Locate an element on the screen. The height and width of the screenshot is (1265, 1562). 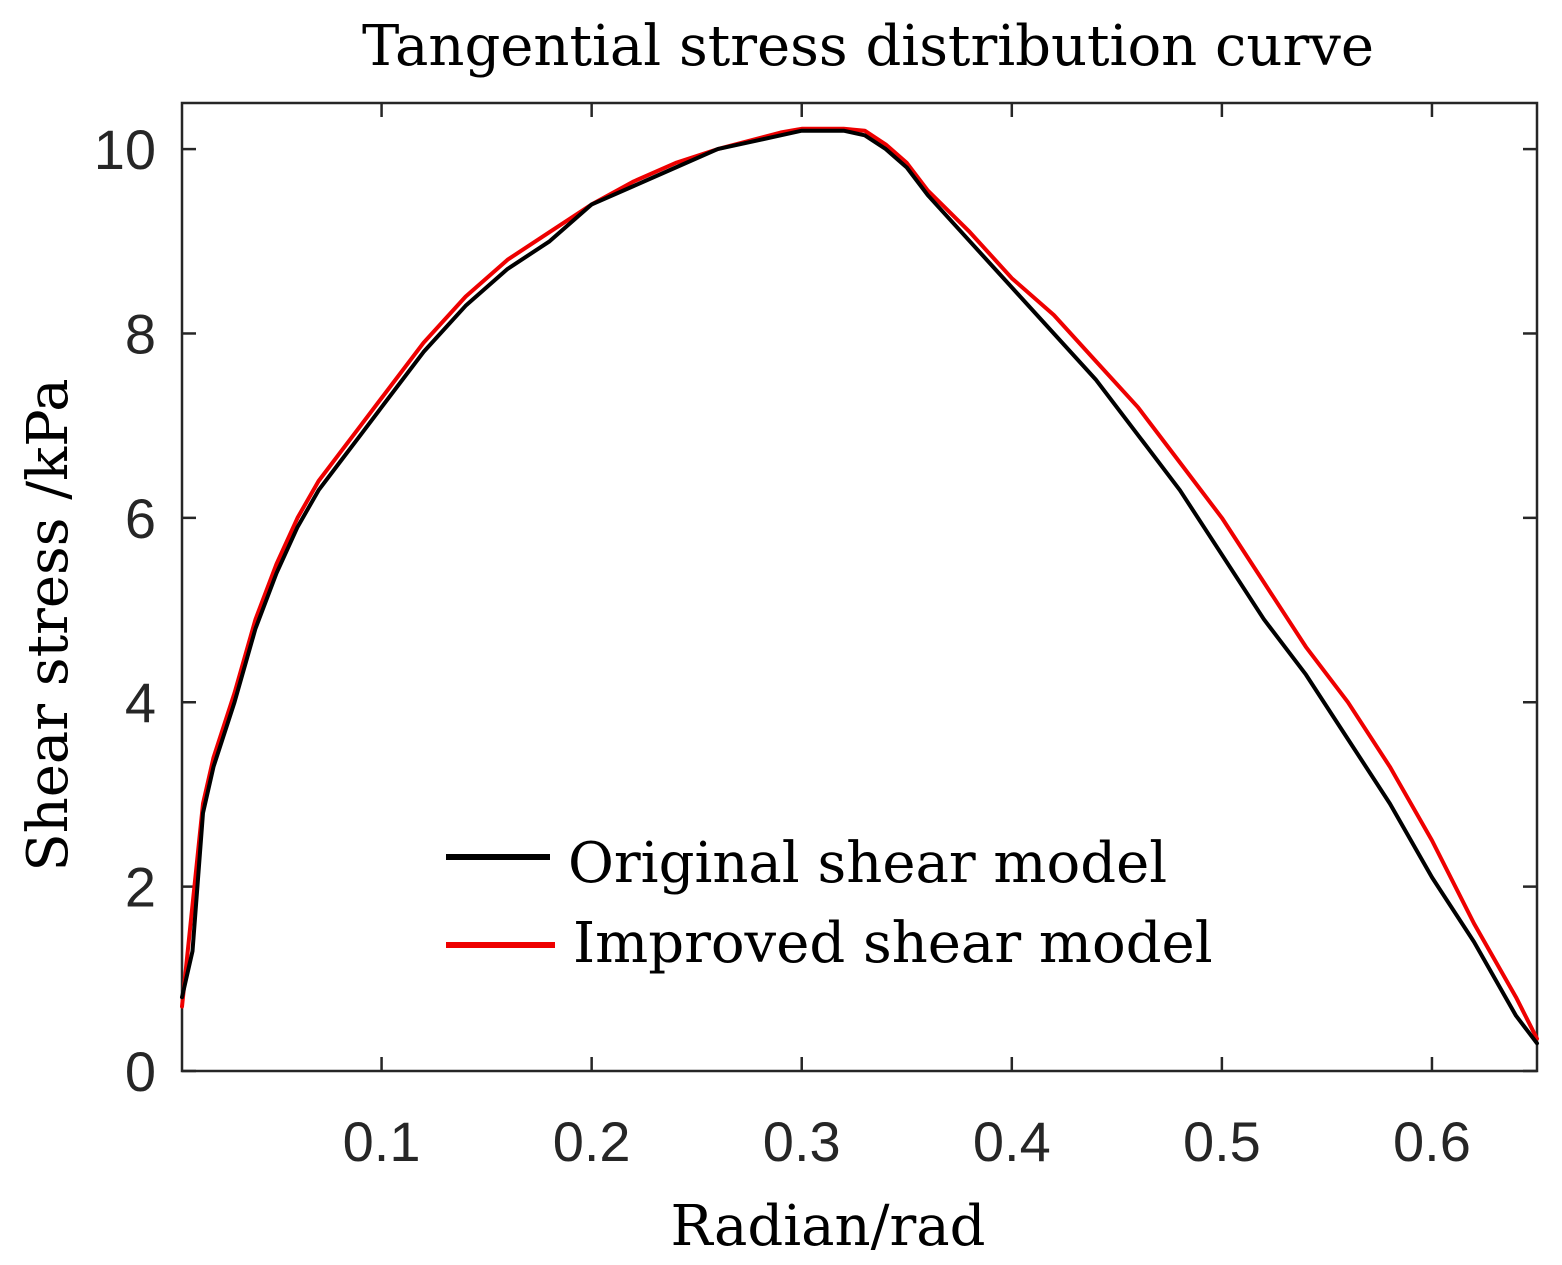
x-axis-label: Radian/rad is located at coordinates (828, 1226).